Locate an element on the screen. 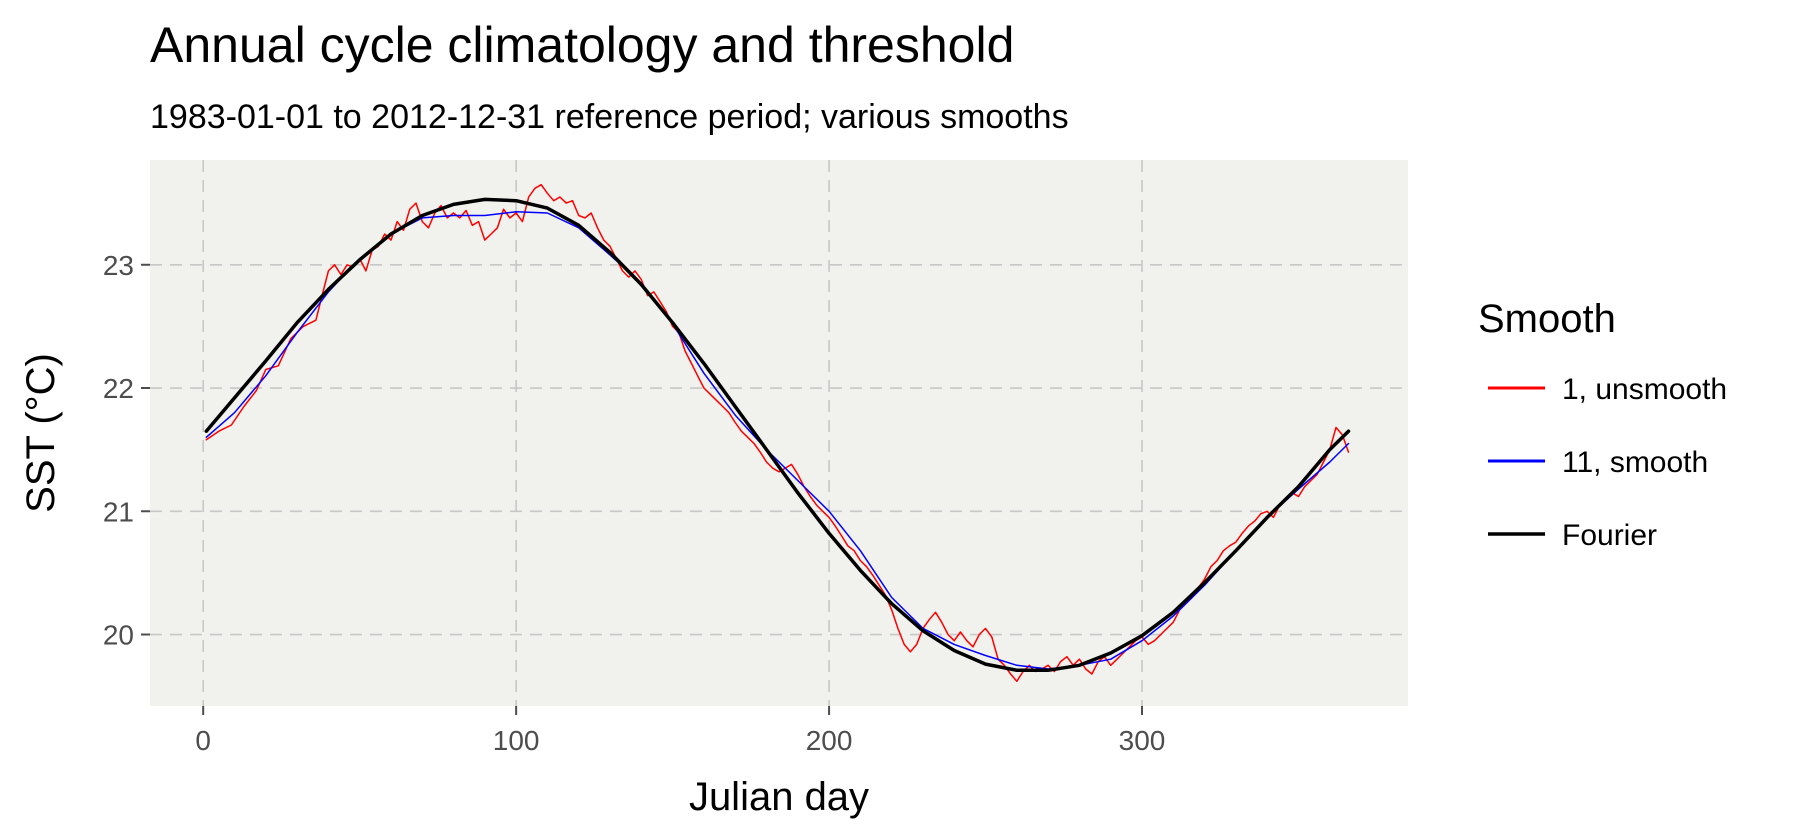 This screenshot has width=1800, height=840. legend-title: Smooth is located at coordinates (1547, 319).